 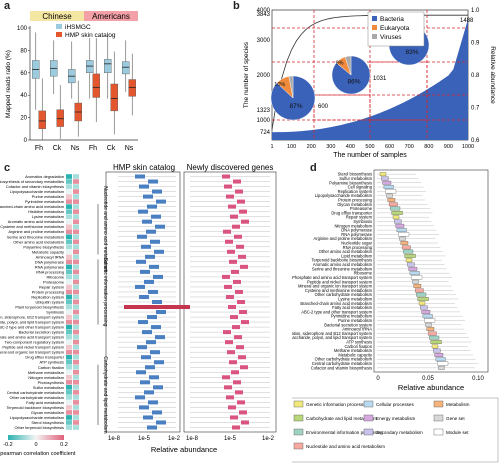 I want to click on left-axis-label: The number of species, so click(x=246, y=74).